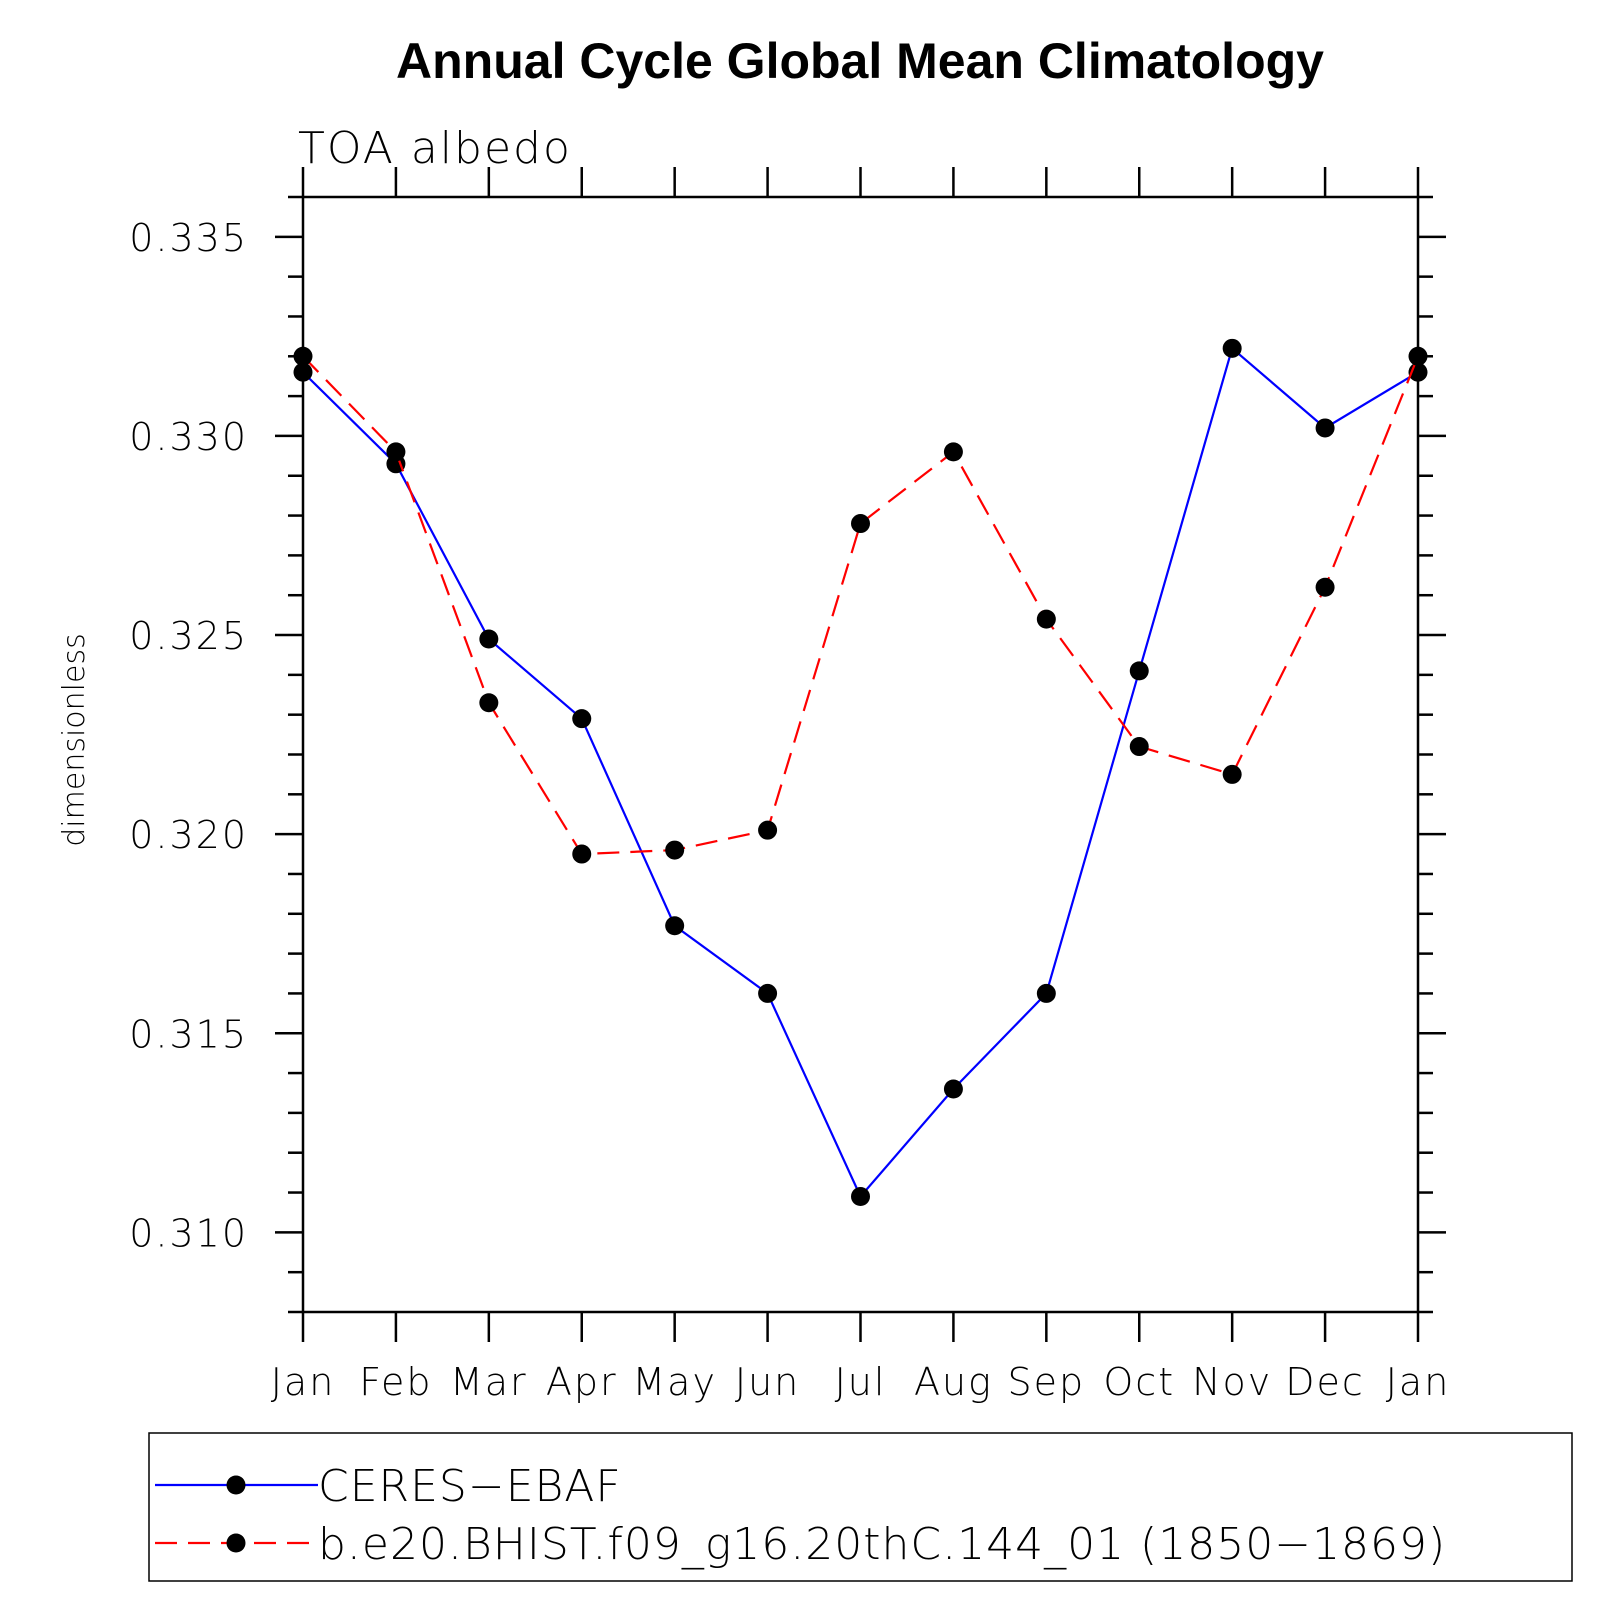 The width and height of the screenshot is (1613, 1613). What do you see at coordinates (470, 1486) in the screenshot?
I see `legend-label: CERES−EBAF` at bounding box center [470, 1486].